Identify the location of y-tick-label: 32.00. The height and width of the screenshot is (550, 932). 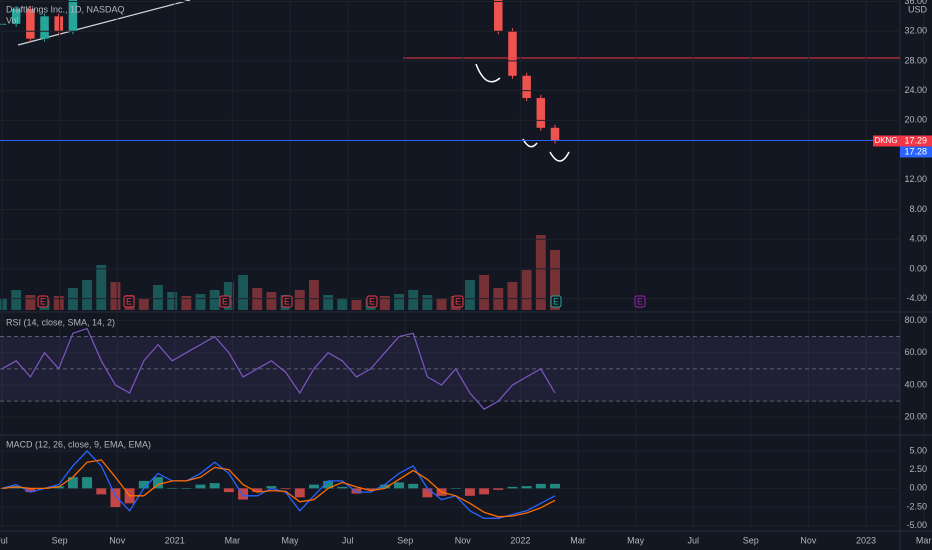
(915, 31).